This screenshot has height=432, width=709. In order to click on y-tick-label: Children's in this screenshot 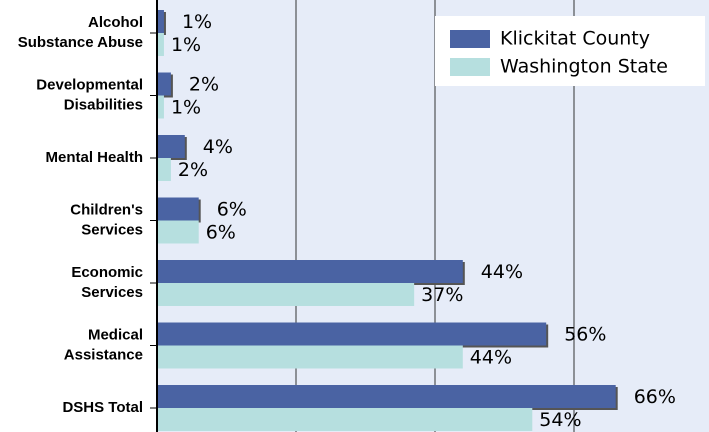, I will do `click(106, 209)`.